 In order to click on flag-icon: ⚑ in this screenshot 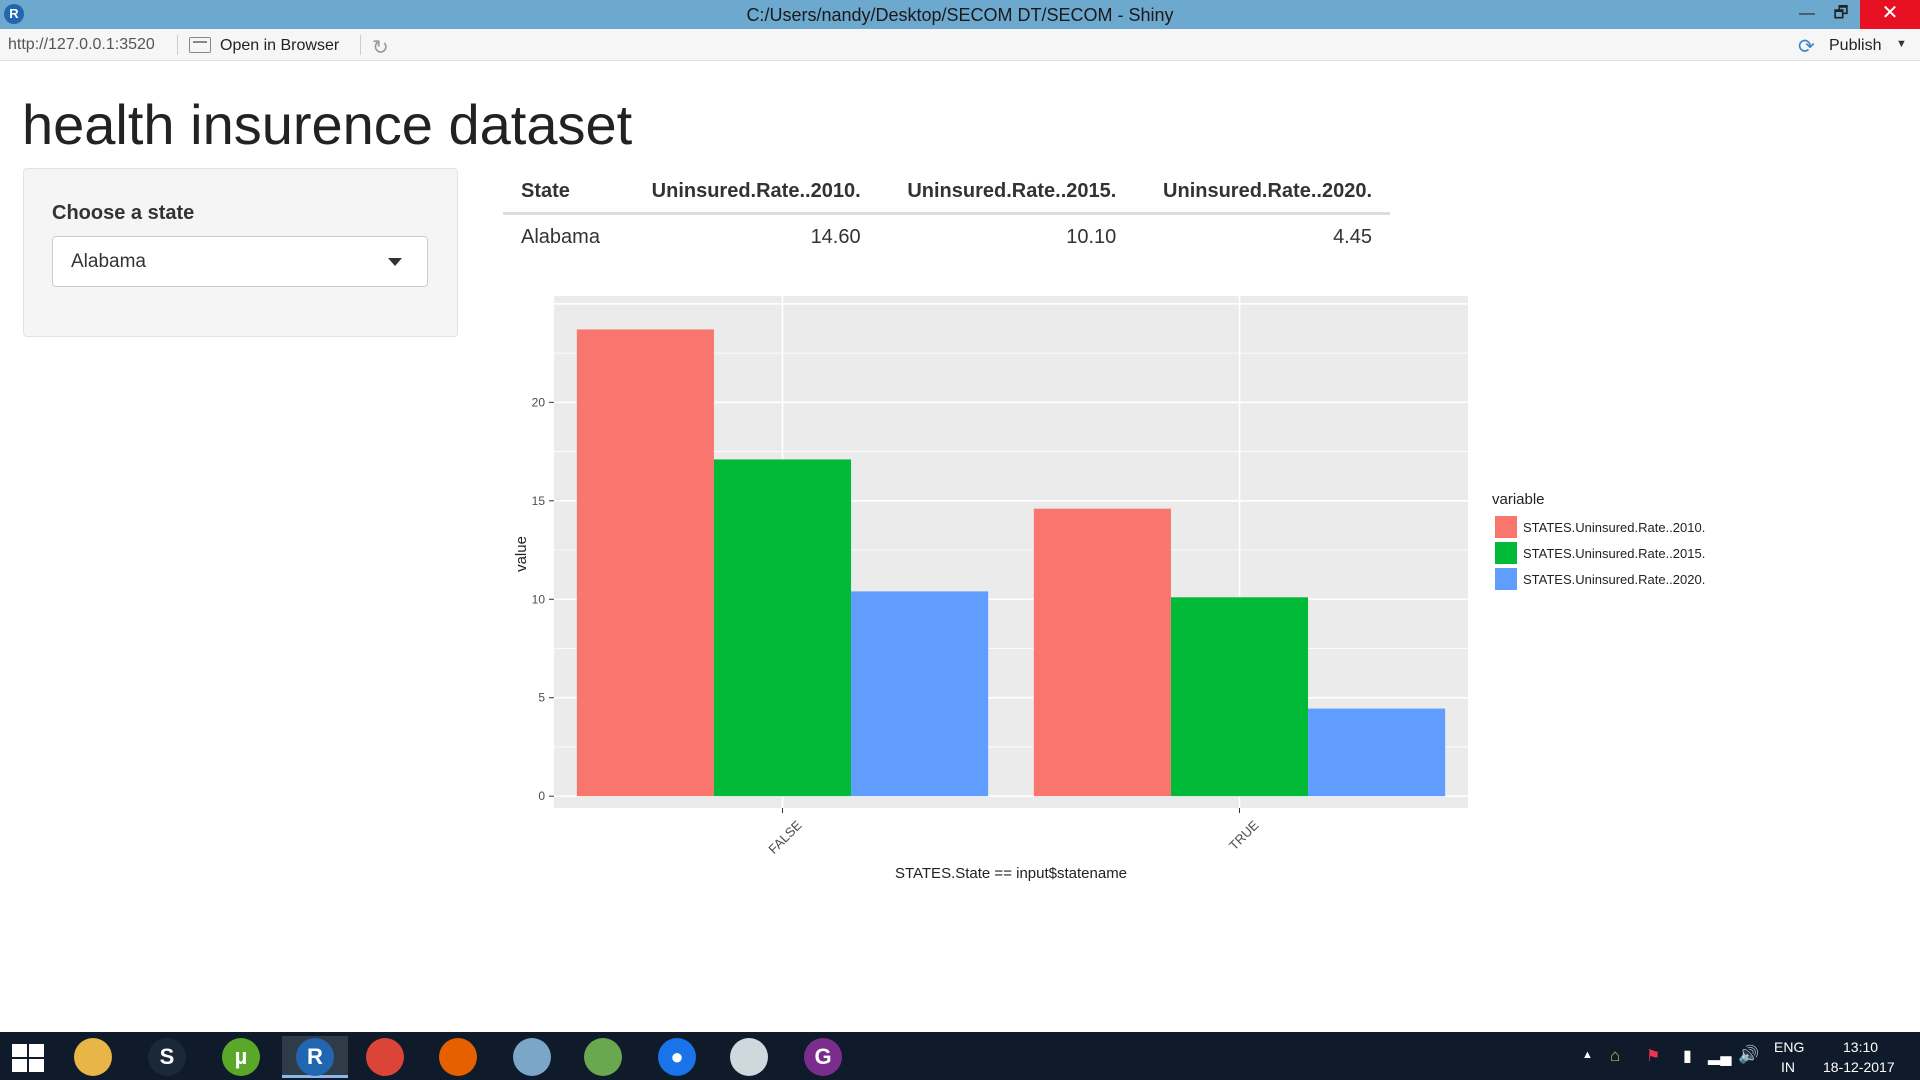, I will do `click(1653, 1056)`.